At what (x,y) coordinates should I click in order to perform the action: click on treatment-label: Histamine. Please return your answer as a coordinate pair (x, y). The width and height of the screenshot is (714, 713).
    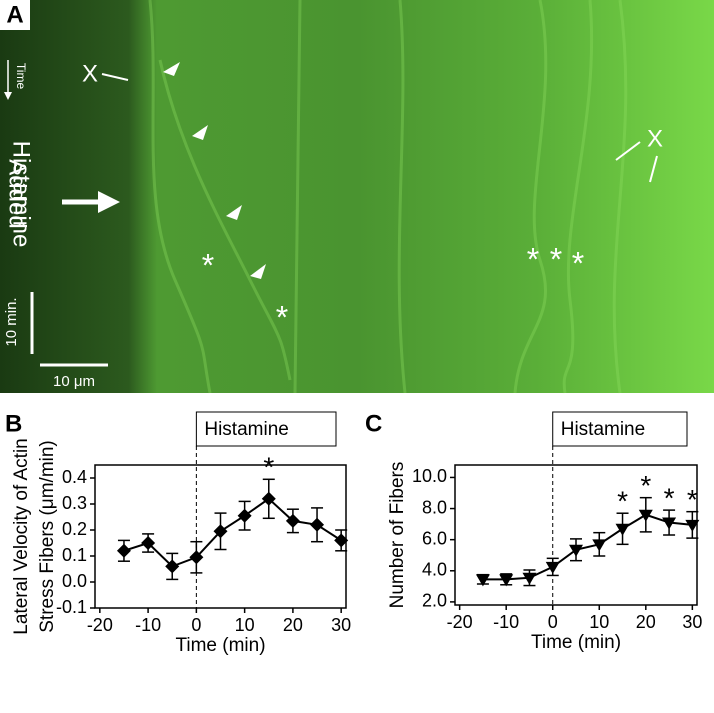
    Looking at the image, I should click on (21, 194).